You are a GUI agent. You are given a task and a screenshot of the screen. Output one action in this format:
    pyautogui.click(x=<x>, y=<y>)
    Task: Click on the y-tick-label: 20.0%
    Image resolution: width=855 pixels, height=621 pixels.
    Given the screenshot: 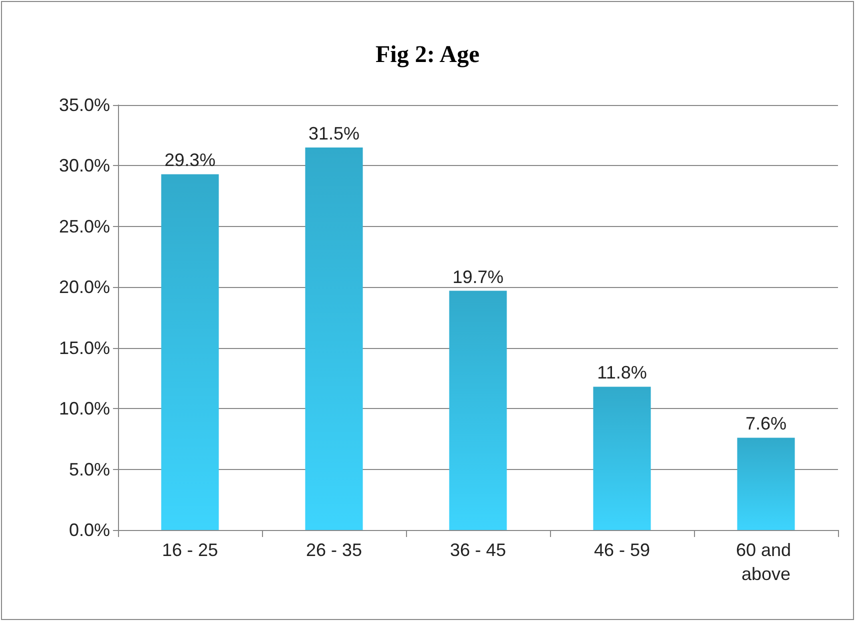 What is the action you would take?
    pyautogui.click(x=84, y=287)
    